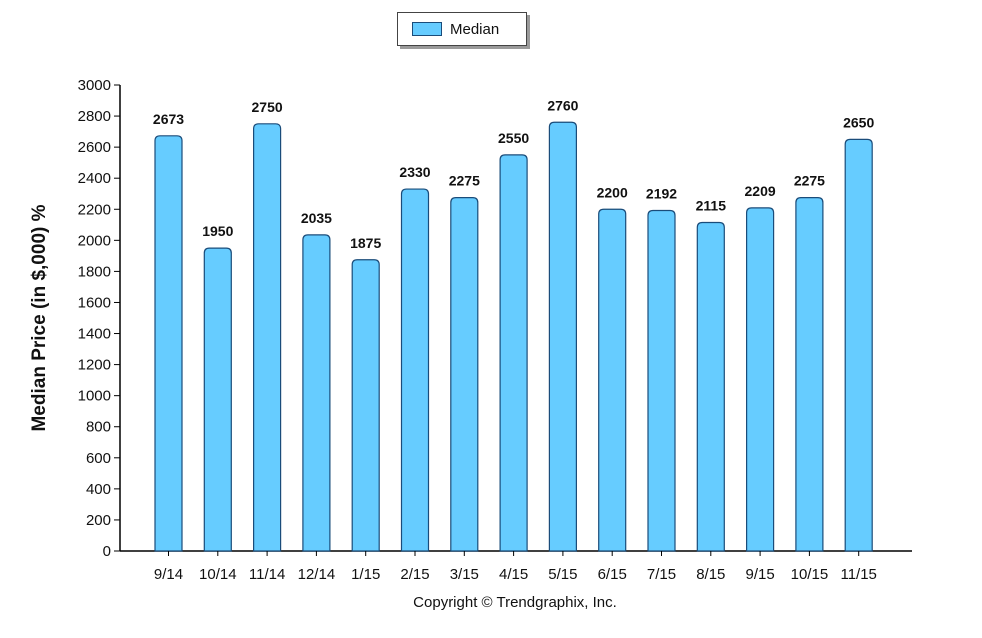 The width and height of the screenshot is (982, 638). I want to click on data-label: 1875, so click(365, 243).